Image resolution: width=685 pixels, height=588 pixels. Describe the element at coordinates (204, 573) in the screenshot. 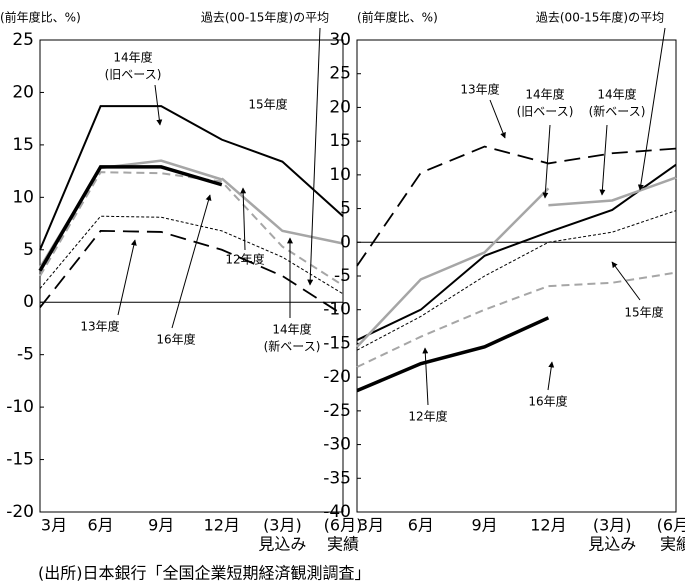

I see `source: (出所)日本銀行「全国企業短期経済観測調査」` at that location.